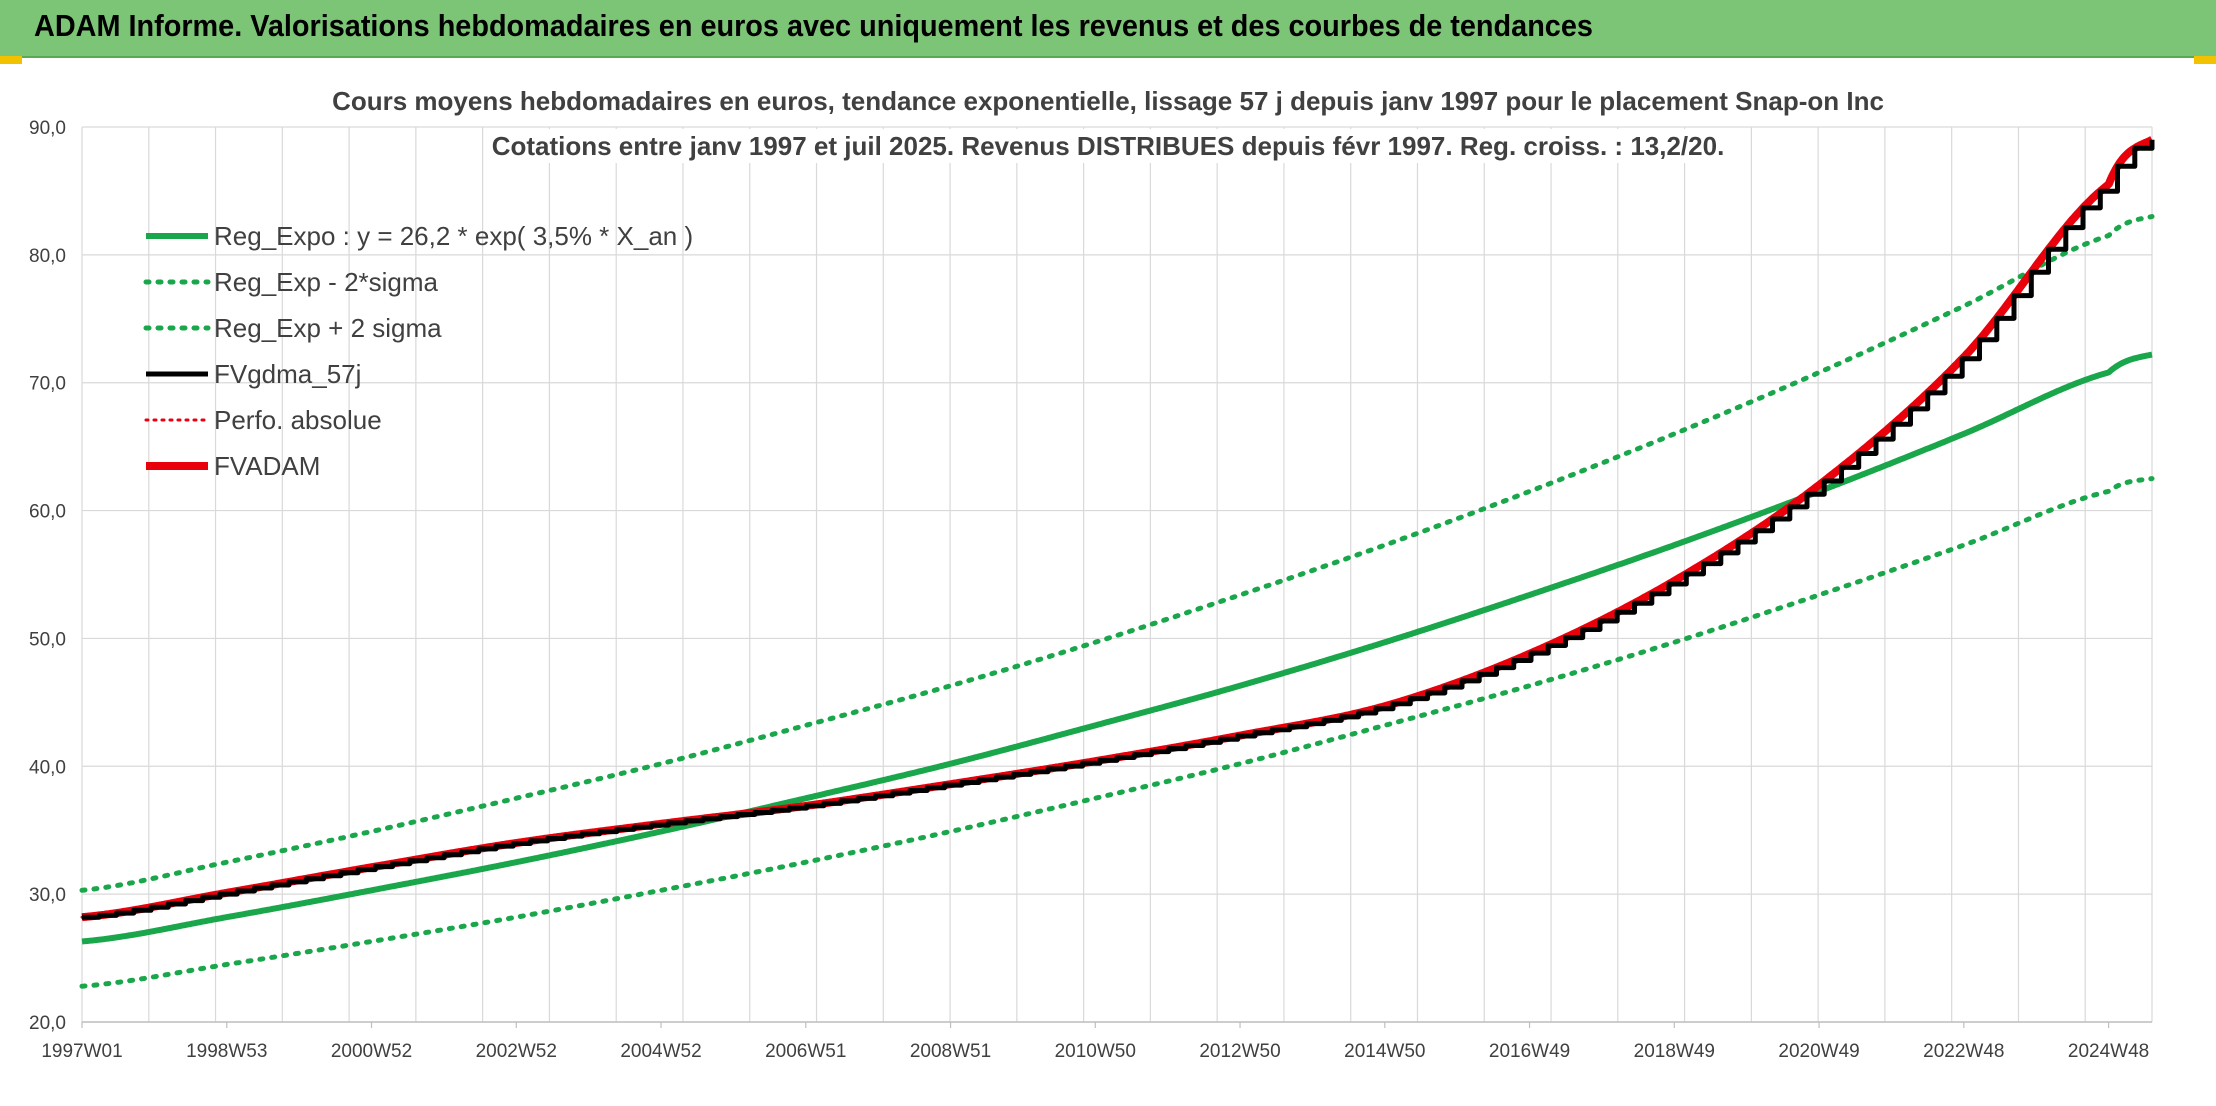 The width and height of the screenshot is (2216, 1106). What do you see at coordinates (47, 384) in the screenshot?
I see `y-tick-label: 70,0` at bounding box center [47, 384].